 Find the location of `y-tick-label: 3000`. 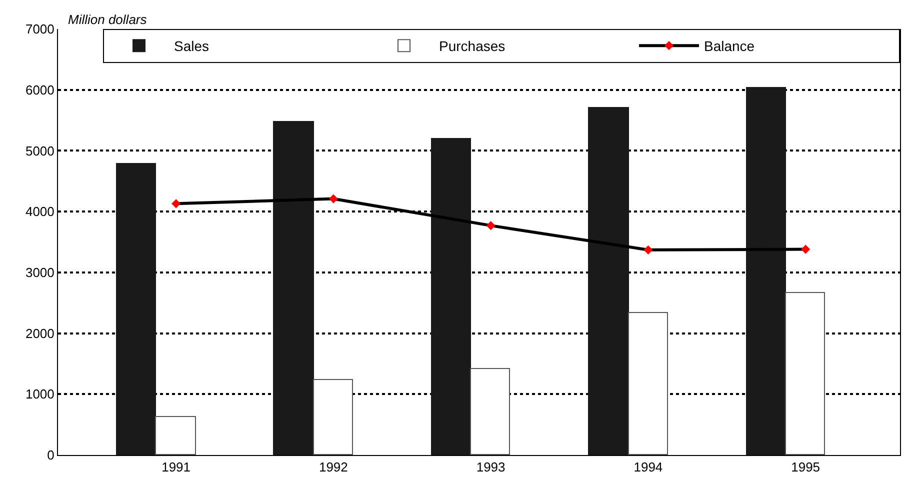

y-tick-label: 3000 is located at coordinates (39, 272).